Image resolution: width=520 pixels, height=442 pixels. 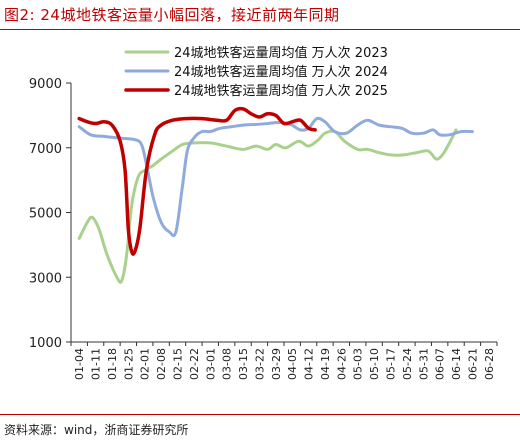 What do you see at coordinates (309, 364) in the screenshot?
I see `x-tick-label: 04-12` at bounding box center [309, 364].